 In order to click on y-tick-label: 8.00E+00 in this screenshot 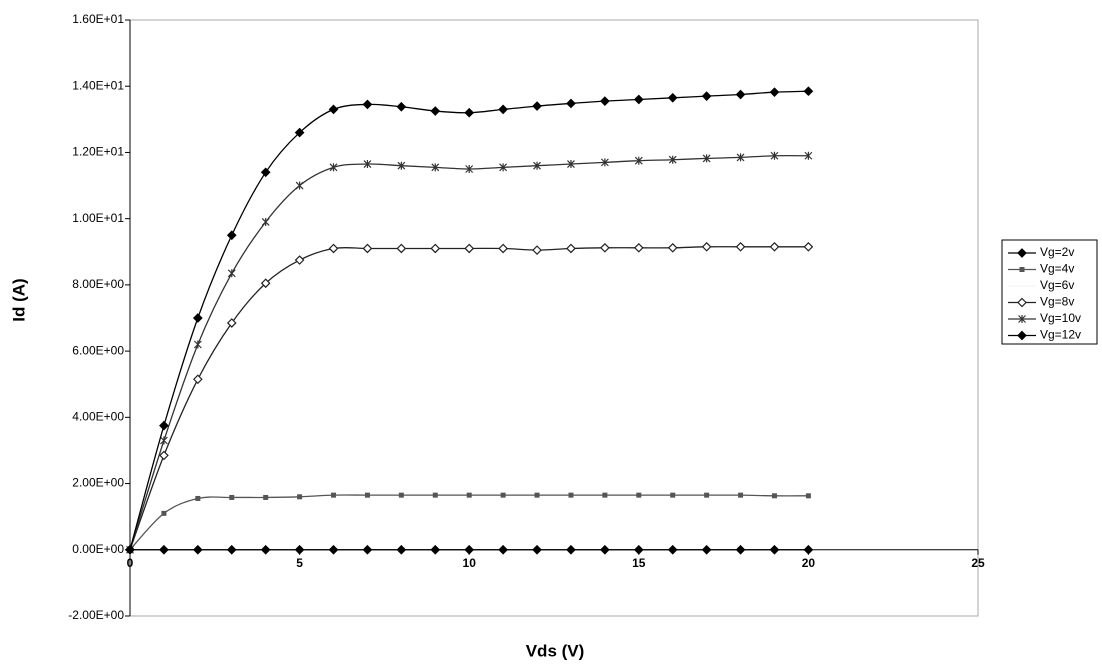, I will do `click(98, 284)`.